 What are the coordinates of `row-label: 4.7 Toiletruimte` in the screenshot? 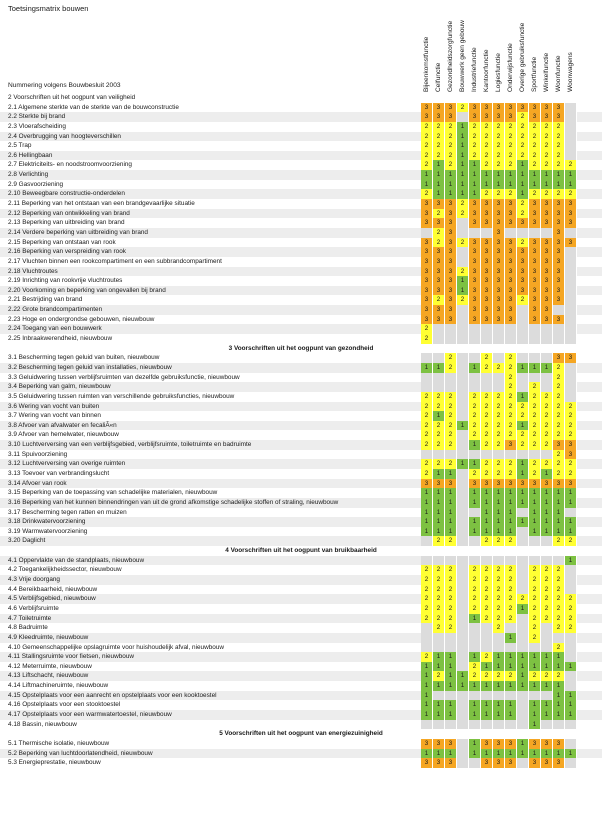 It's located at (30, 618).